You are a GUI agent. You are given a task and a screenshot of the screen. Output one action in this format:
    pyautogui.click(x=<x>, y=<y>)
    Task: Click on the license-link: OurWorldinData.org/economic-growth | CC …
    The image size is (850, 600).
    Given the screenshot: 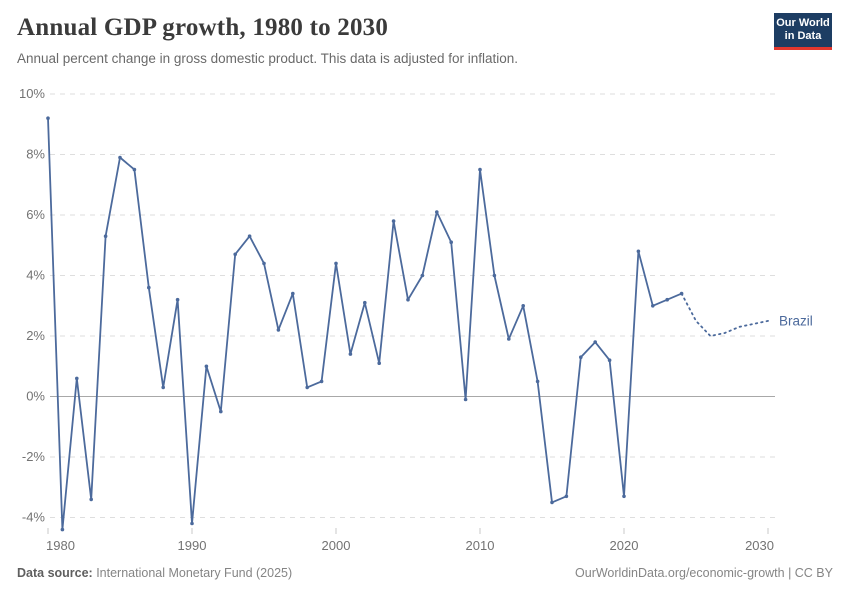 What is the action you would take?
    pyautogui.click(x=704, y=573)
    